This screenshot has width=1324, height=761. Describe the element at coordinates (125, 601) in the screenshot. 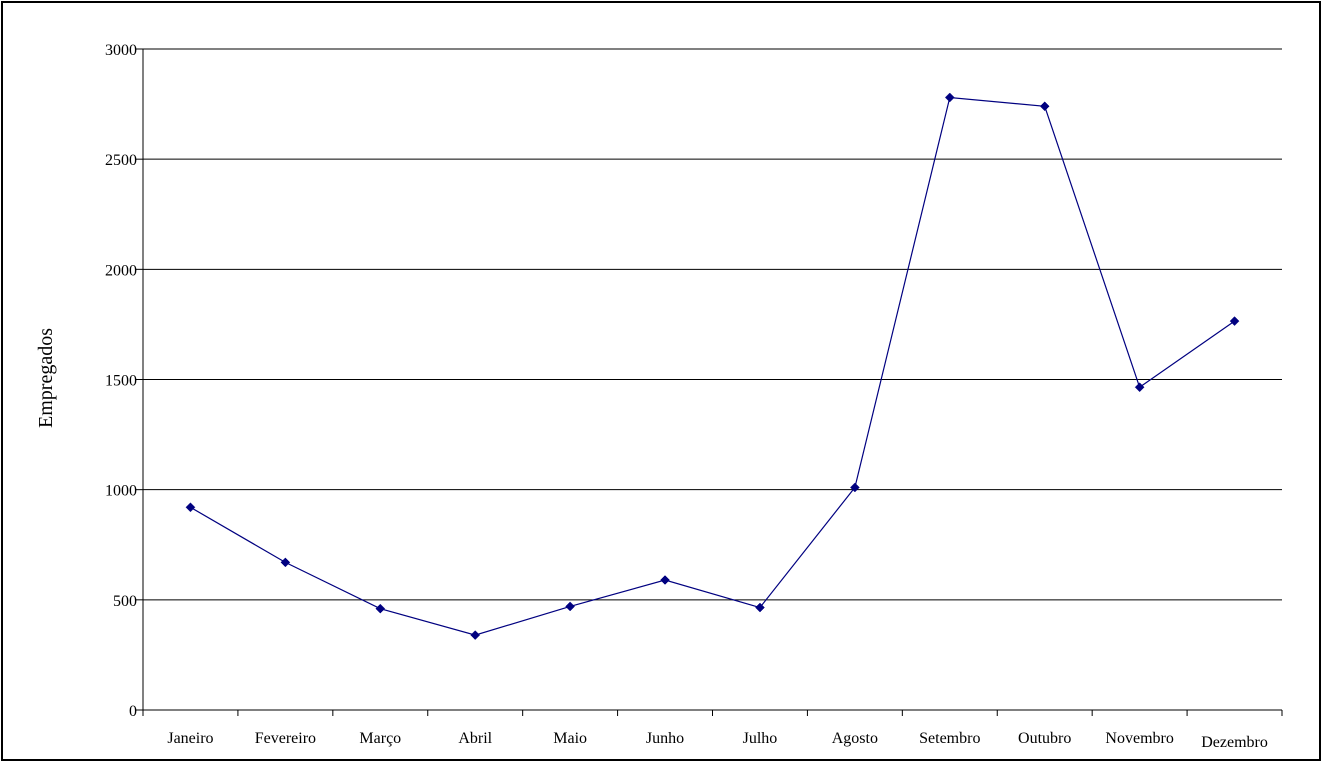

I see `y-tick-label: 500` at that location.